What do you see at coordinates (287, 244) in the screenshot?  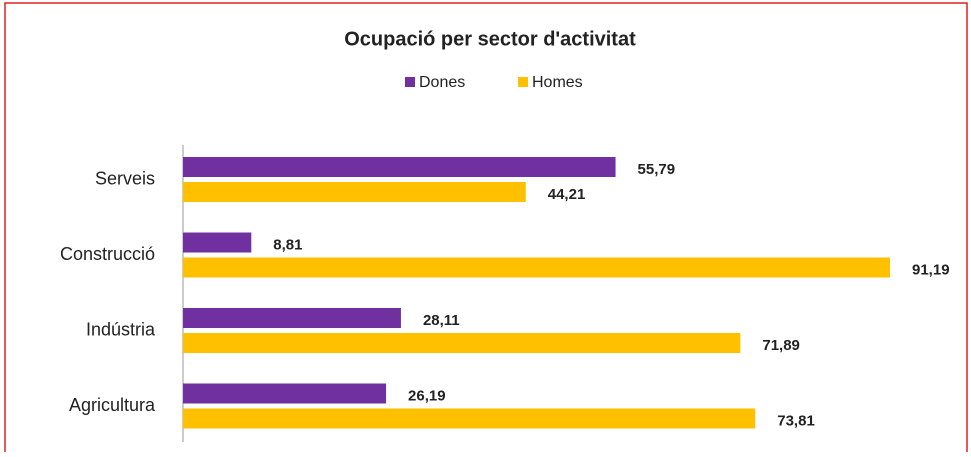 I see `value-label: 8,81` at bounding box center [287, 244].